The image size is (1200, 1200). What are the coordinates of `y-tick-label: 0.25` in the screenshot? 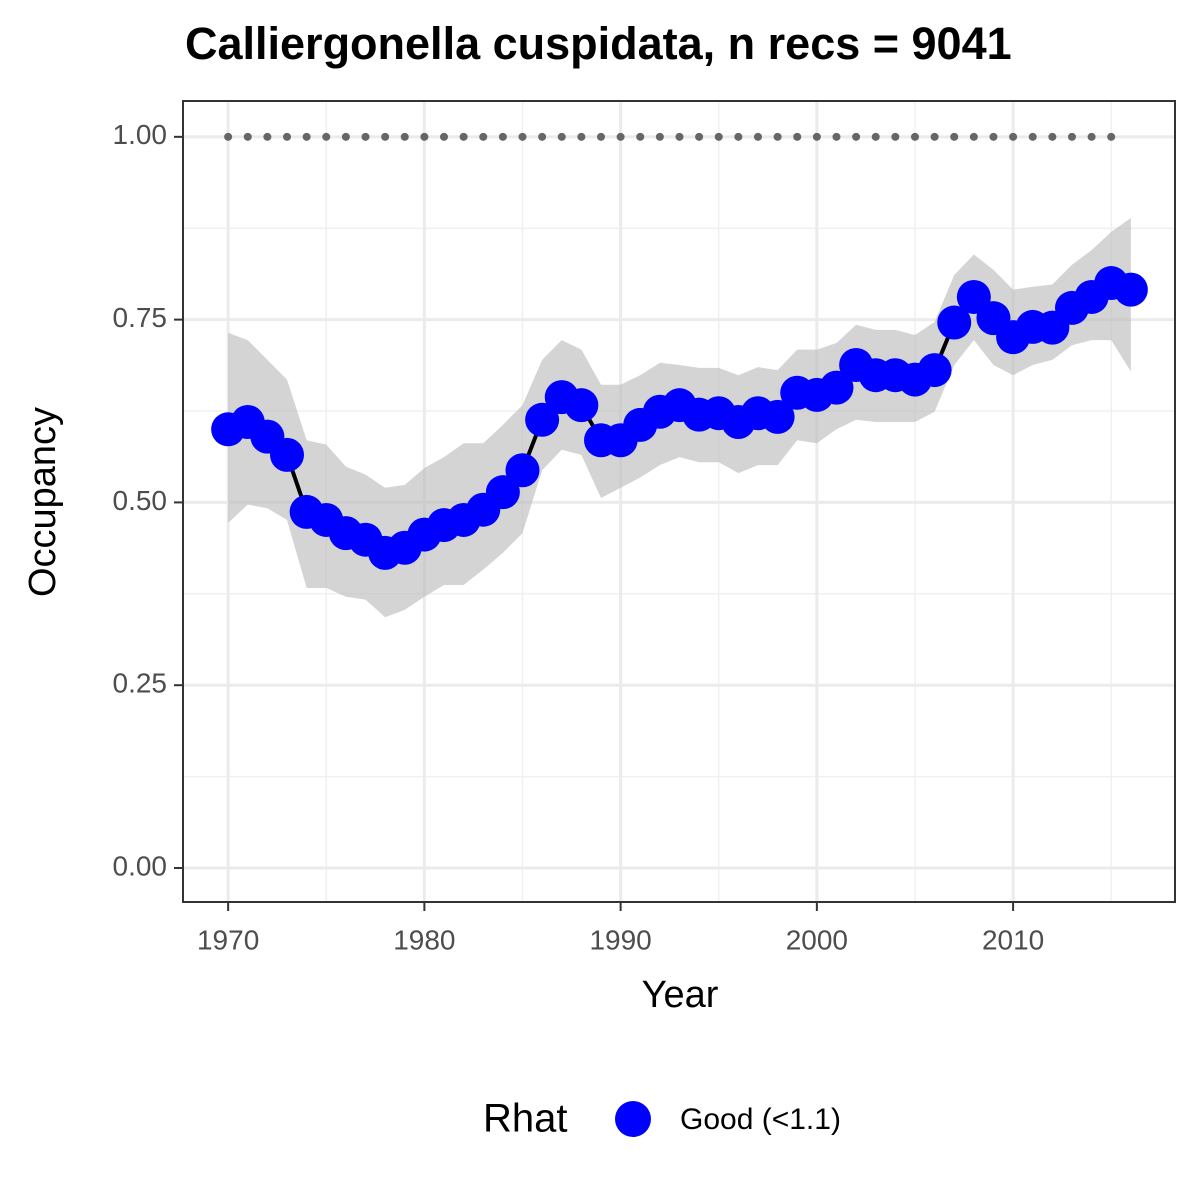 It's located at (140, 683).